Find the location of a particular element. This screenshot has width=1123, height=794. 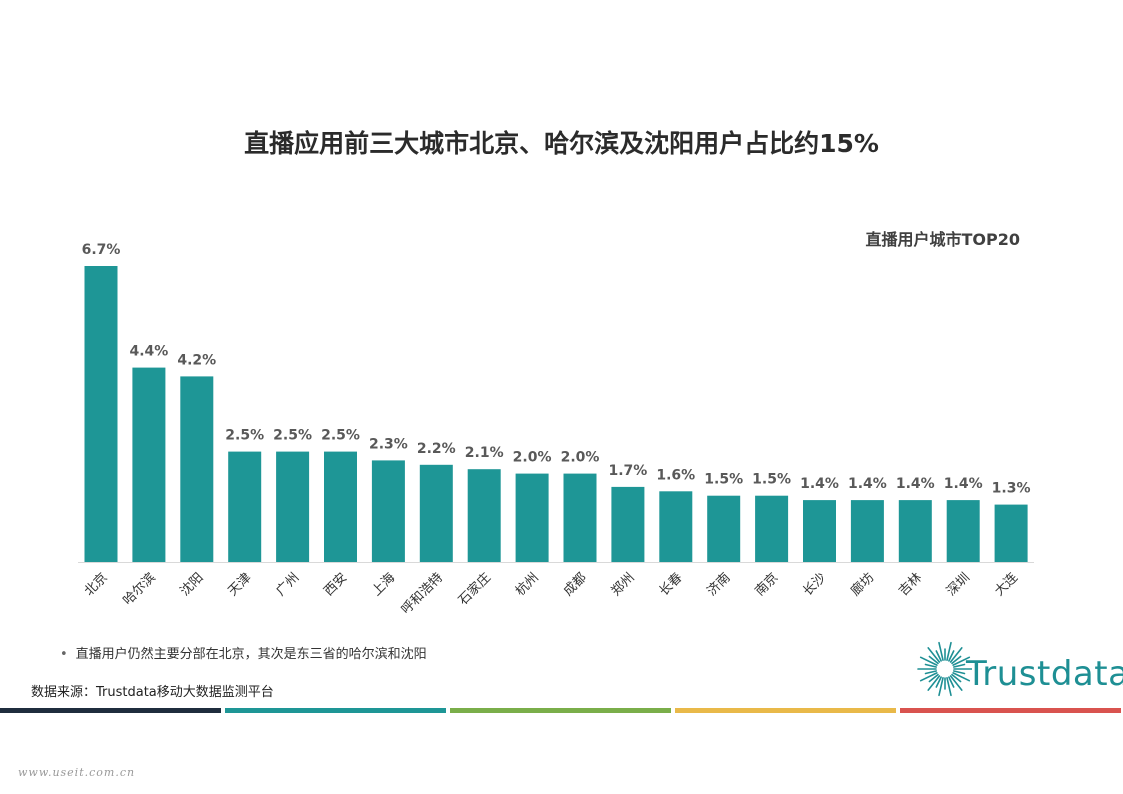

data-label-6: 2.3% is located at coordinates (388, 444).